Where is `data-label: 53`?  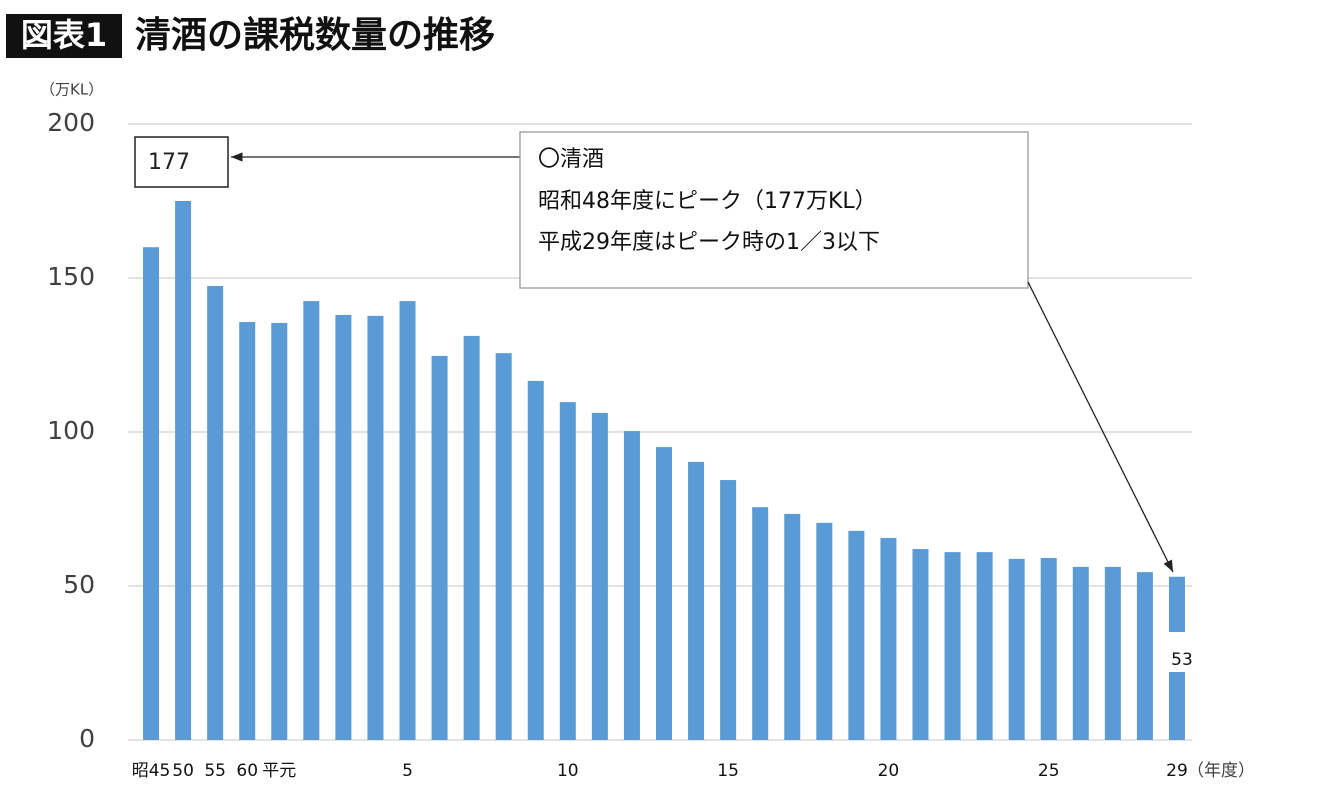
data-label: 53 is located at coordinates (1182, 660).